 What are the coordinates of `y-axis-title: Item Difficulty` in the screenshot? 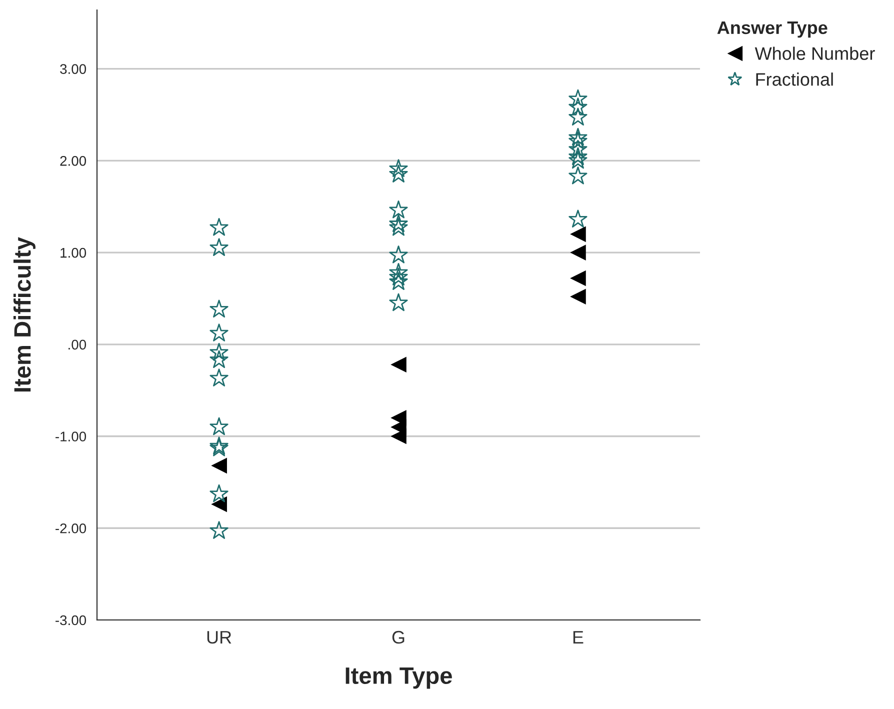 It's located at (24, 314).